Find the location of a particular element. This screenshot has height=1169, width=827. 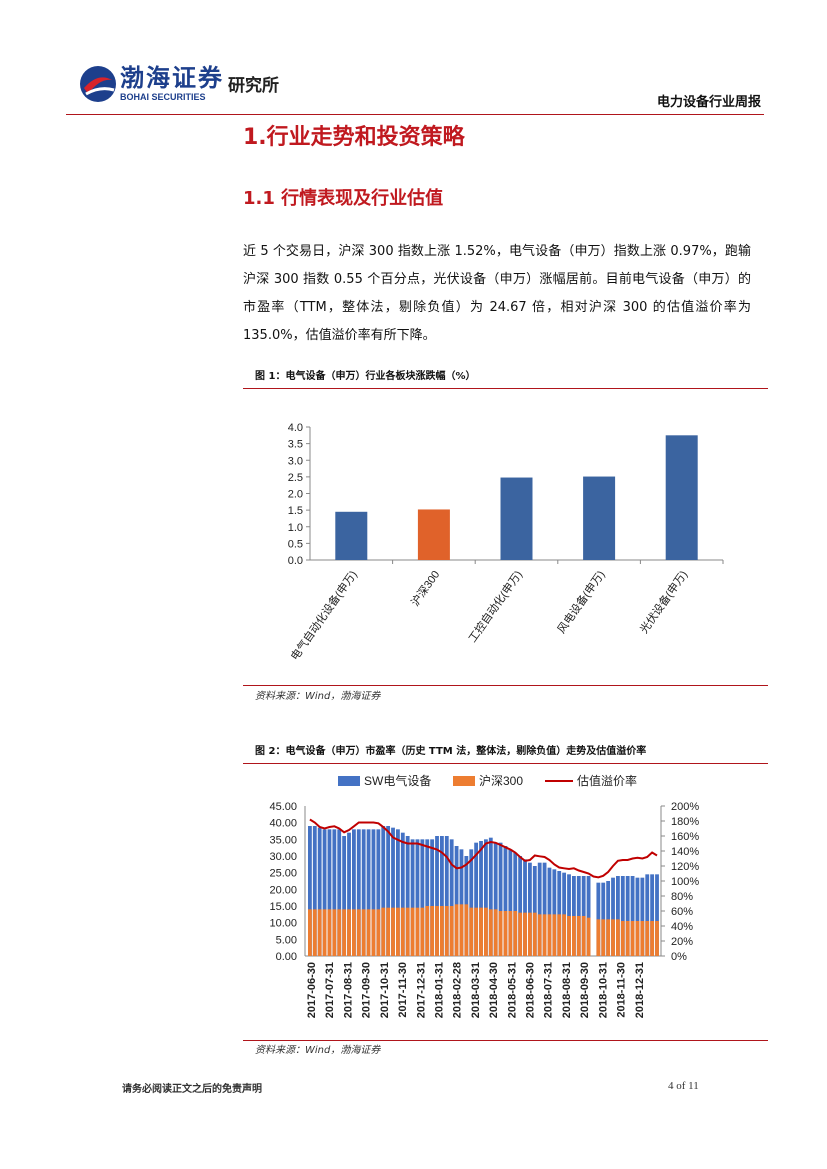

chart2-x-tick-label: 2017-10-31 is located at coordinates (385, 990).